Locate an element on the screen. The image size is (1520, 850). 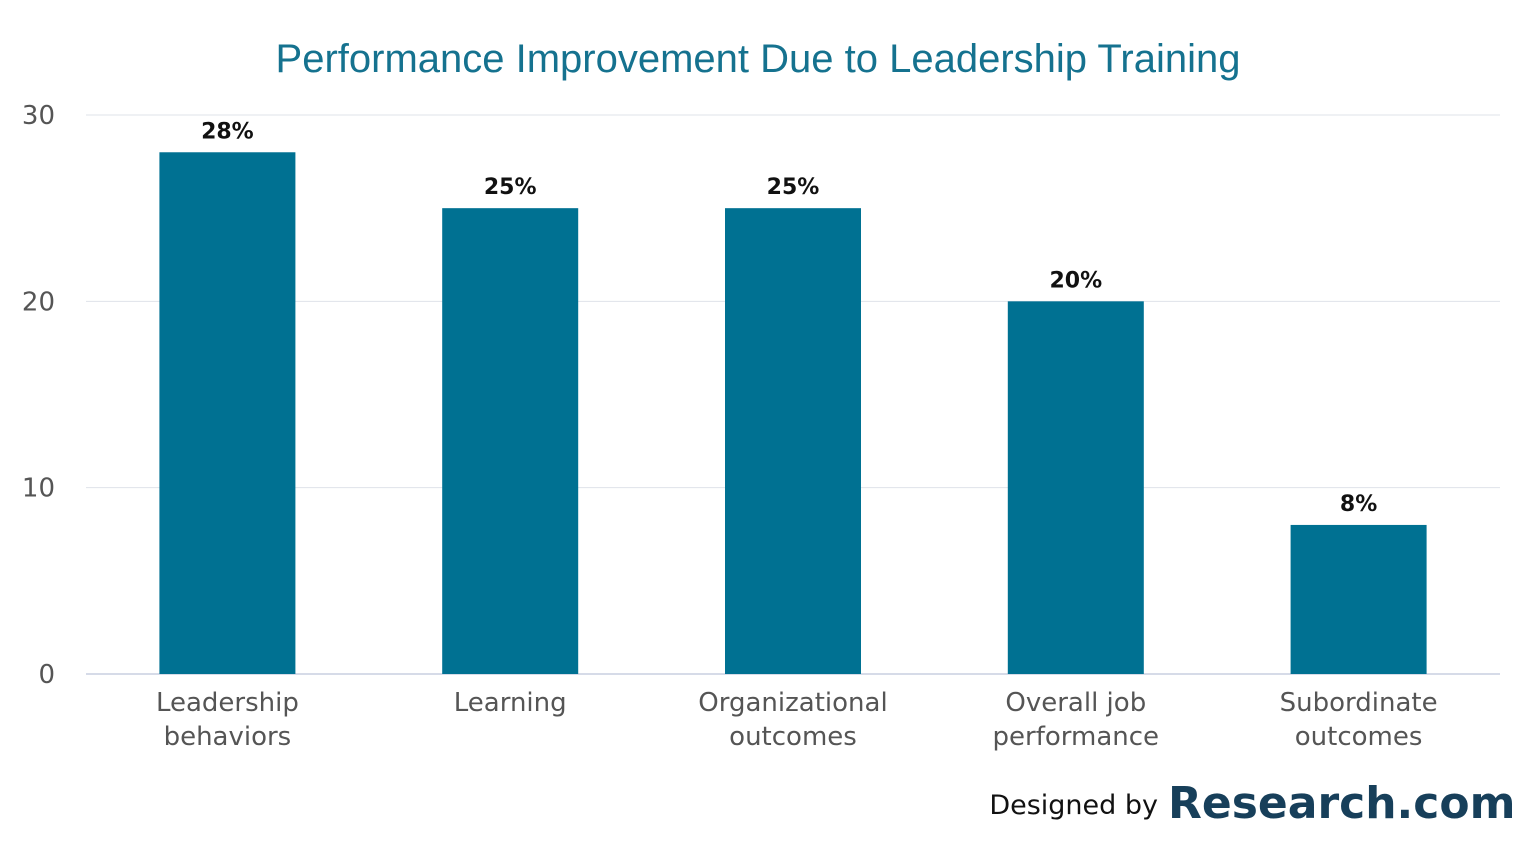
x-category-label: Overall job performance is located at coordinates (1076, 720).